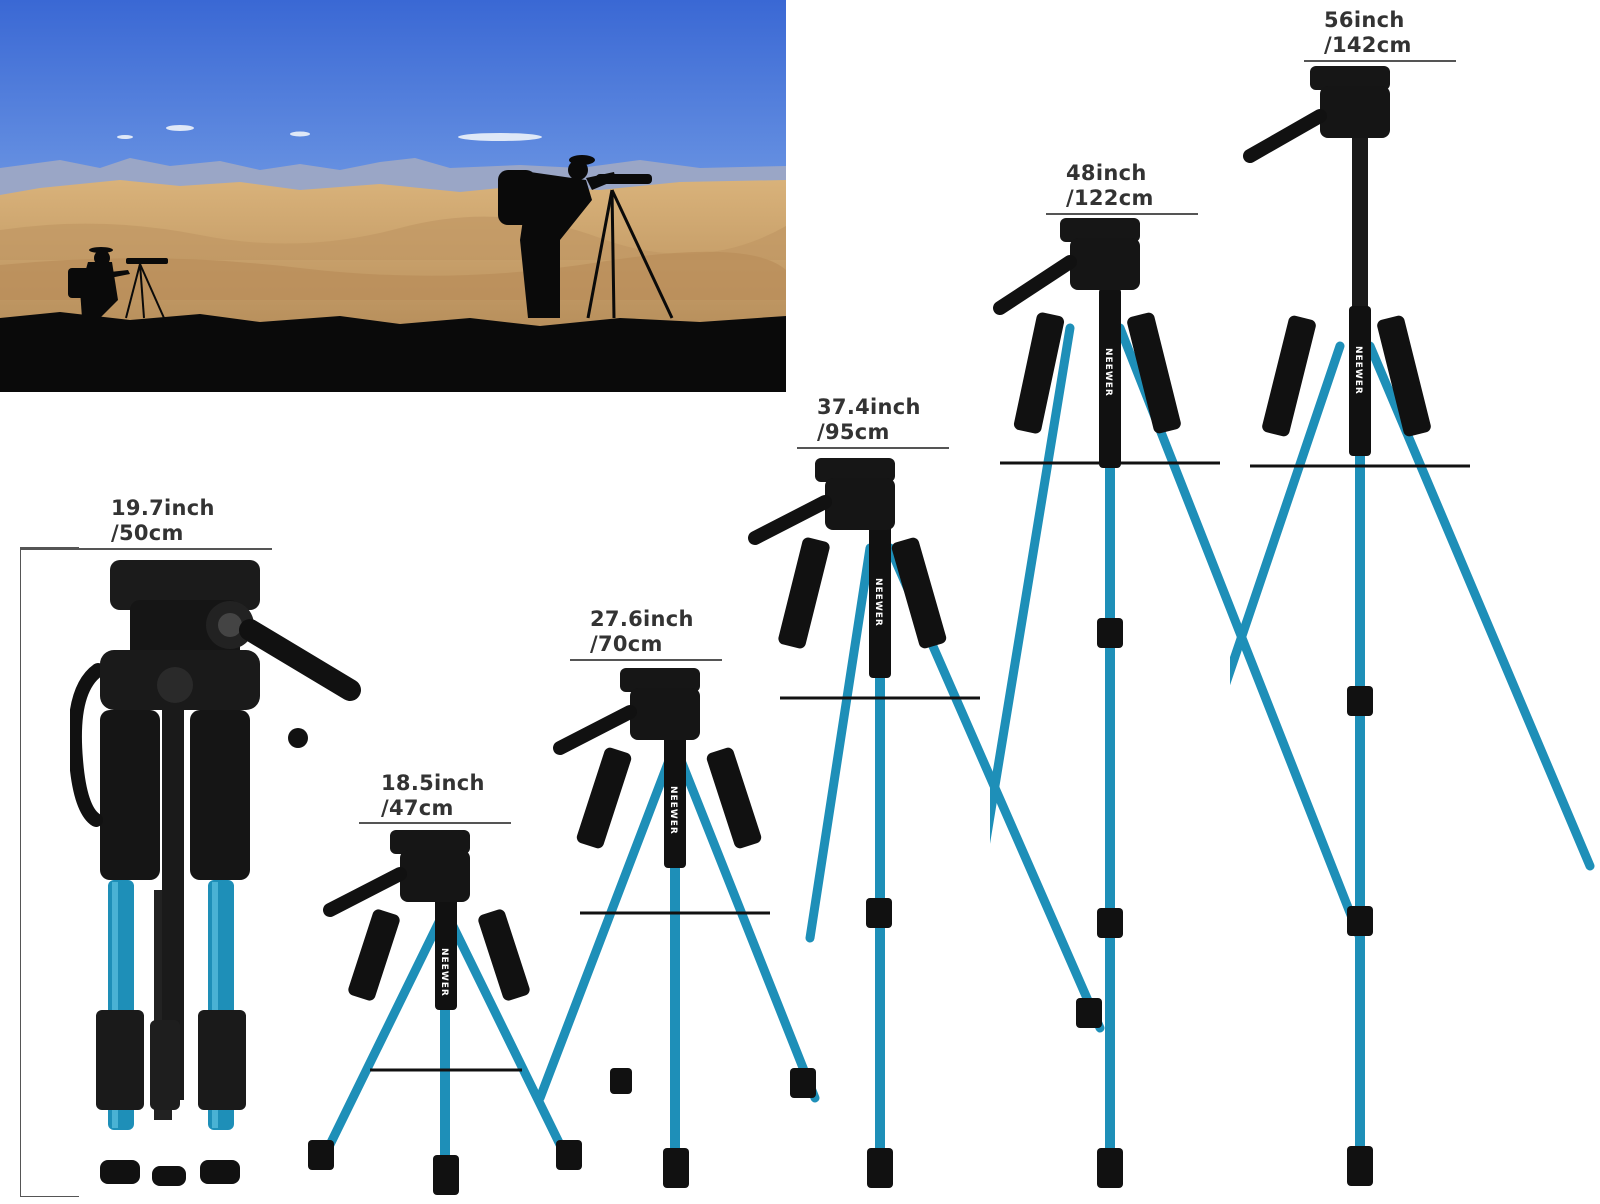 The width and height of the screenshot is (1600, 1204). What do you see at coordinates (642, 619) in the screenshot?
I see `height-inch: 27.6inch` at bounding box center [642, 619].